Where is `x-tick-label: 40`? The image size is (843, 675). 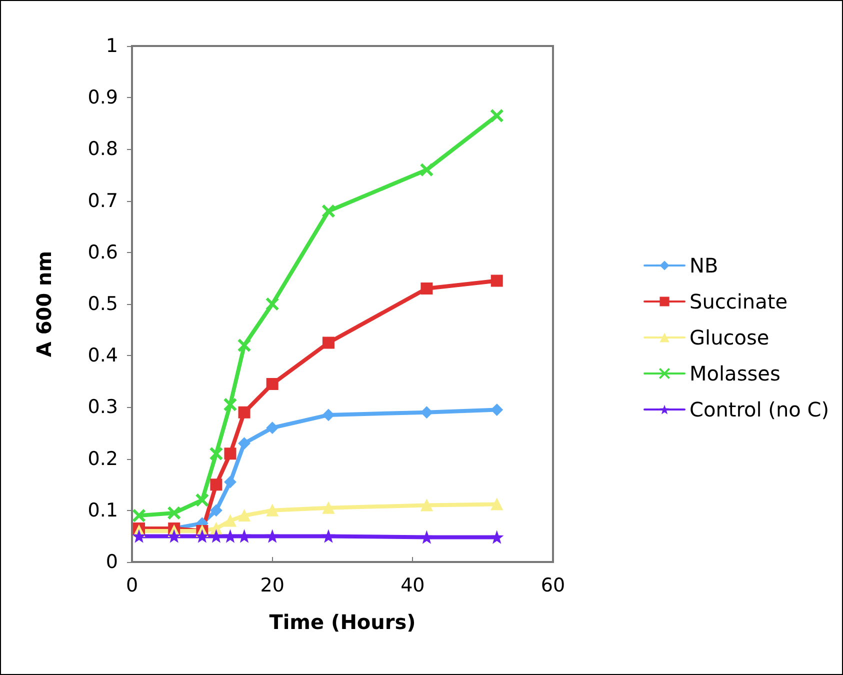 x-tick-label: 40 is located at coordinates (412, 585).